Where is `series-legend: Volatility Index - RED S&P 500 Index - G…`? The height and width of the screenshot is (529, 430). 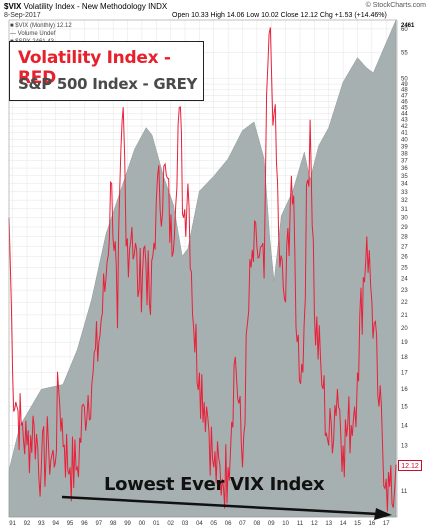 series-legend: Volatility Index - RED S&P 500 Index - G… is located at coordinates (106, 71).